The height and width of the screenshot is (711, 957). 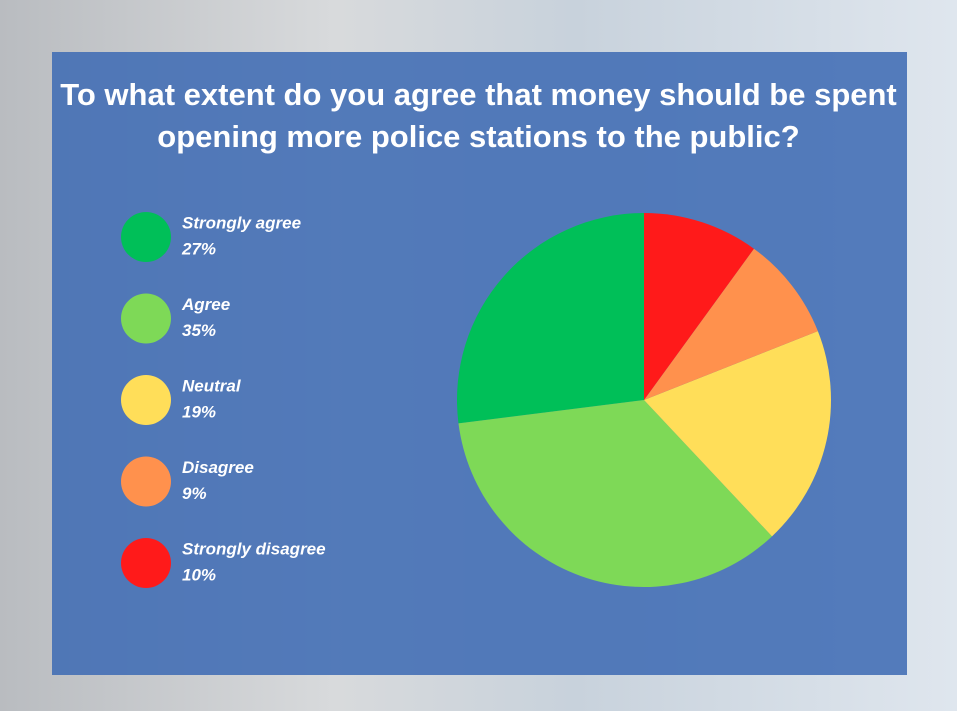 I want to click on value-label: 35%, so click(x=199, y=330).